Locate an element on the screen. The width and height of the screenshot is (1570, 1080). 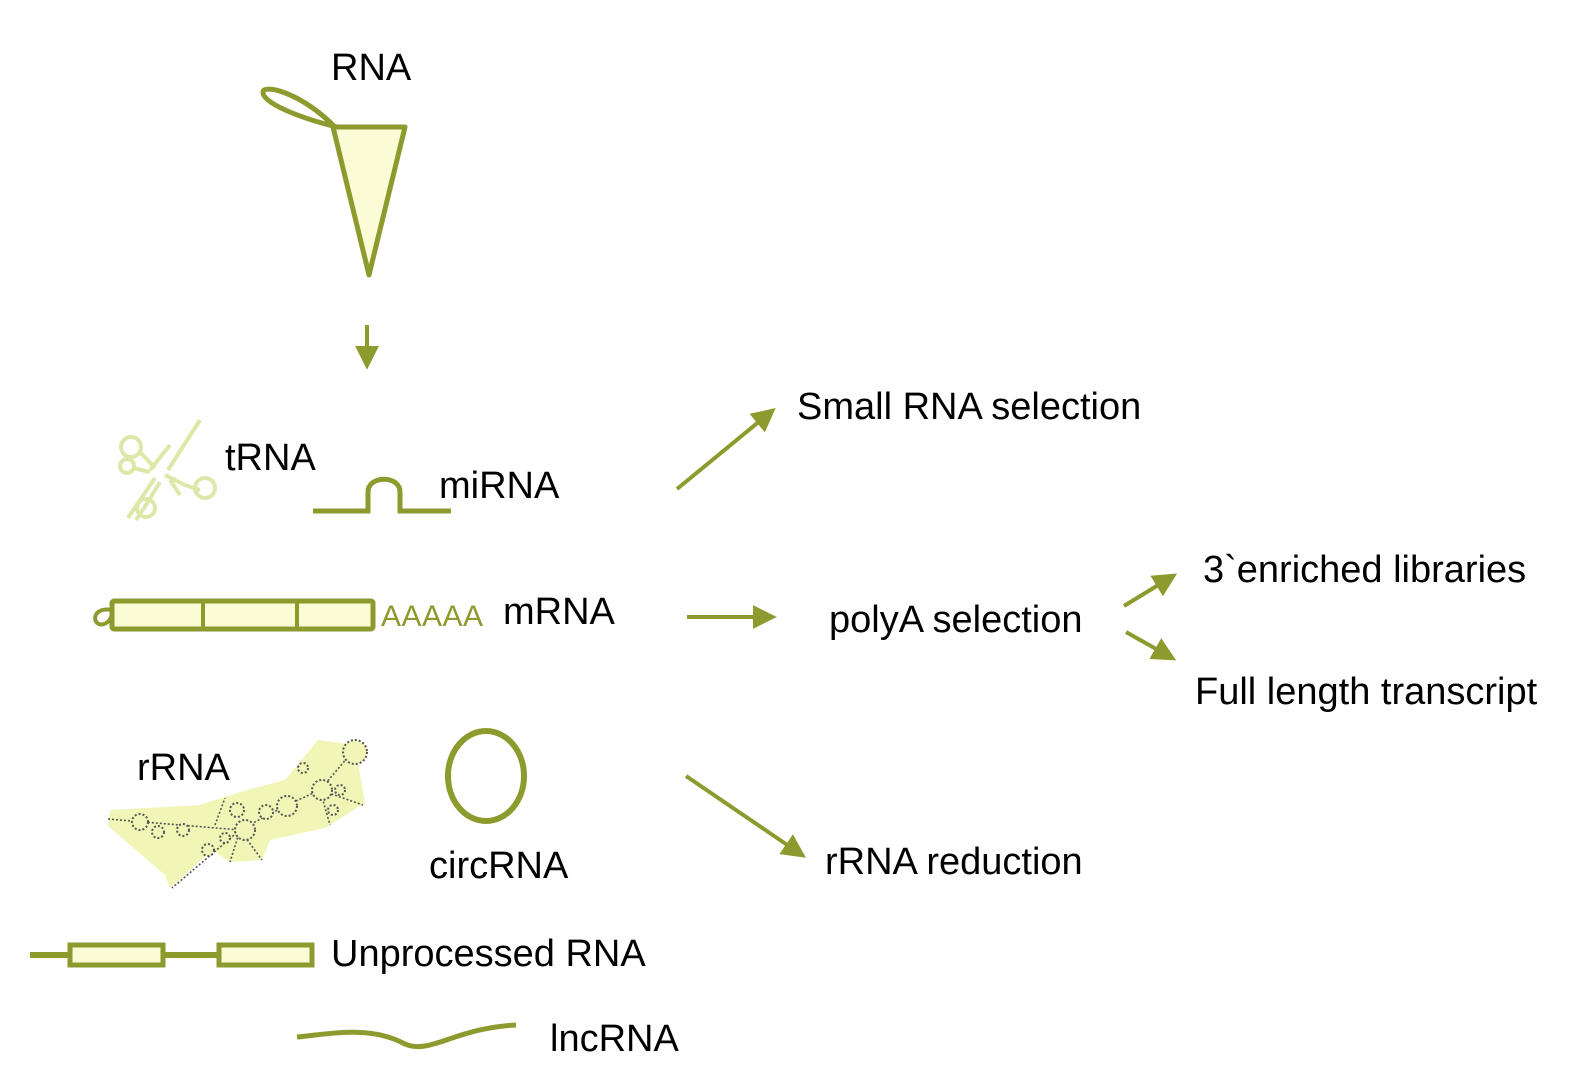
unprocessed-rna-label: Unprocessed RNA is located at coordinates (488, 954).